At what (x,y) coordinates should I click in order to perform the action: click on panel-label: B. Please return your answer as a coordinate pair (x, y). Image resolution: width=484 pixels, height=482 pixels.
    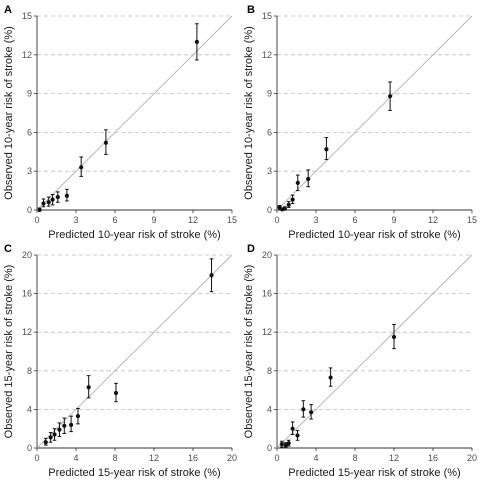
    Looking at the image, I should click on (251, 10).